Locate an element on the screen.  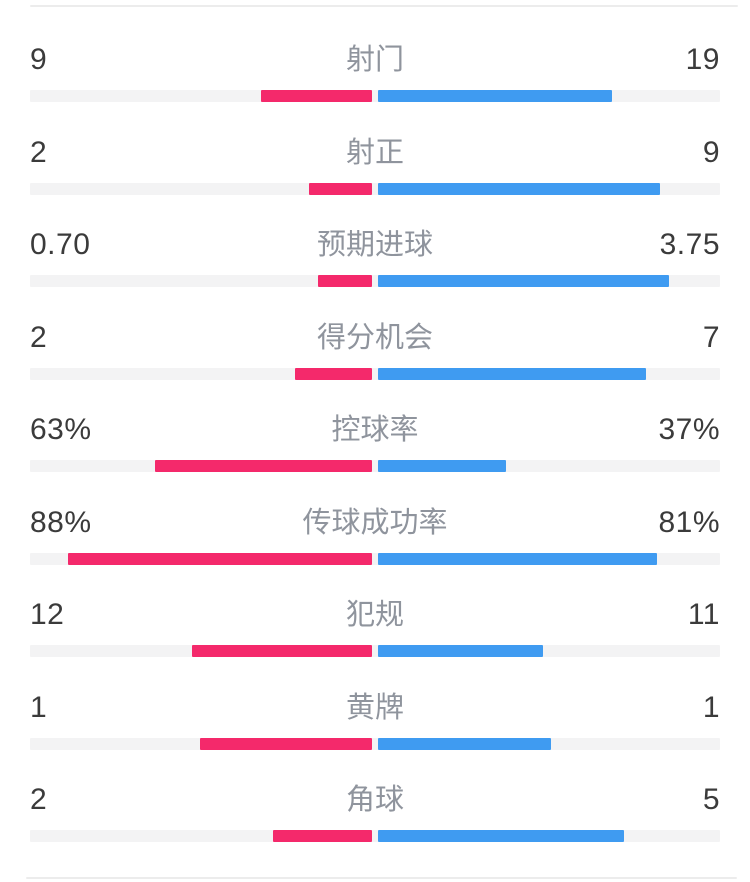
stat-head: 2 得分机会 7 is located at coordinates (375, 338).